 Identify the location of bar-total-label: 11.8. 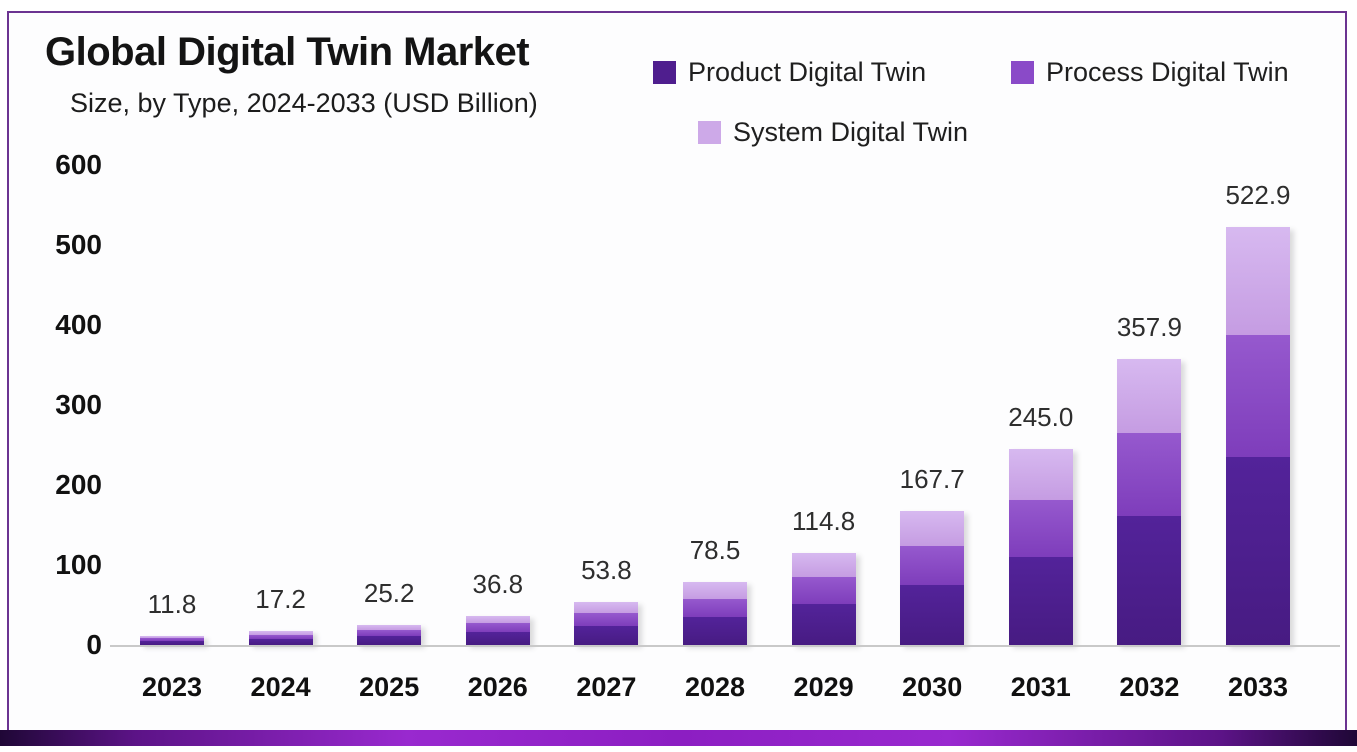
(172, 603).